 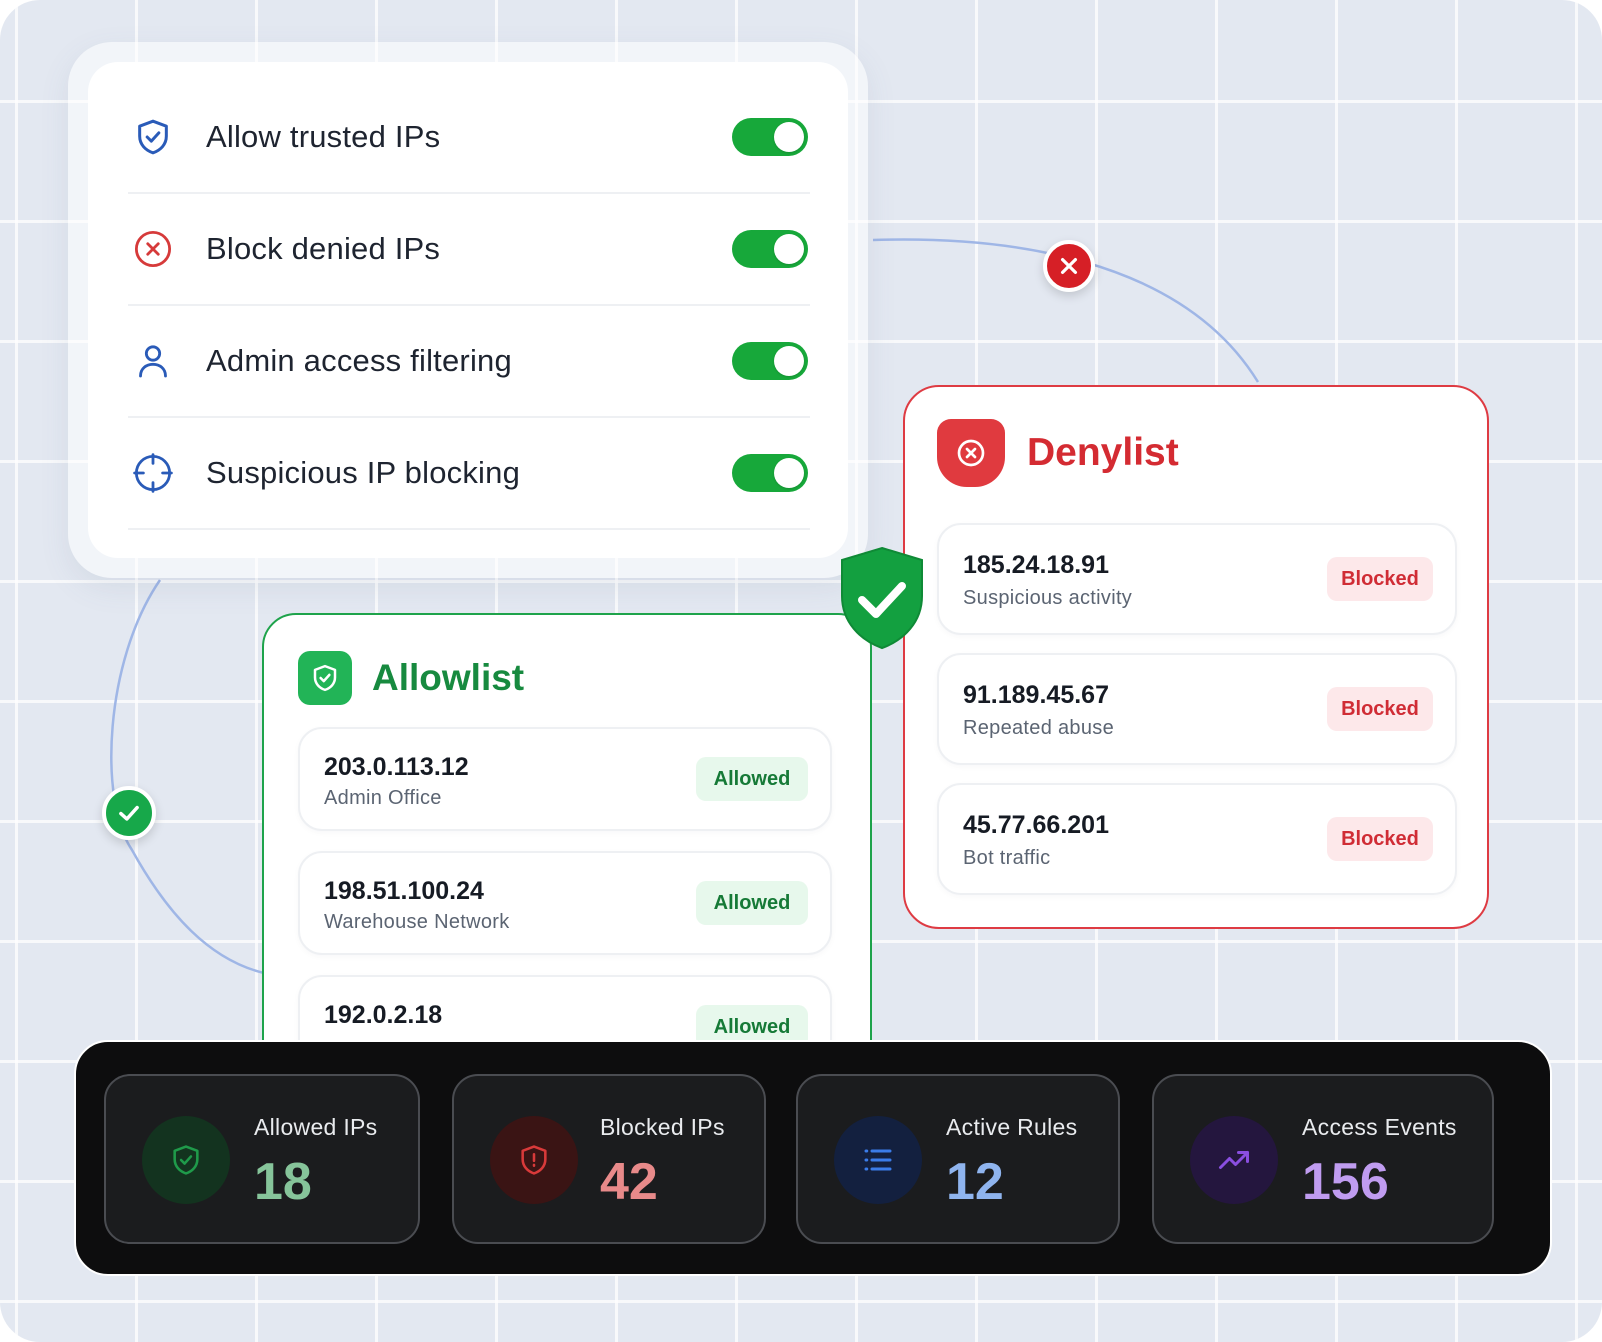 I want to click on allowed-check-icon, so click(x=129, y=813).